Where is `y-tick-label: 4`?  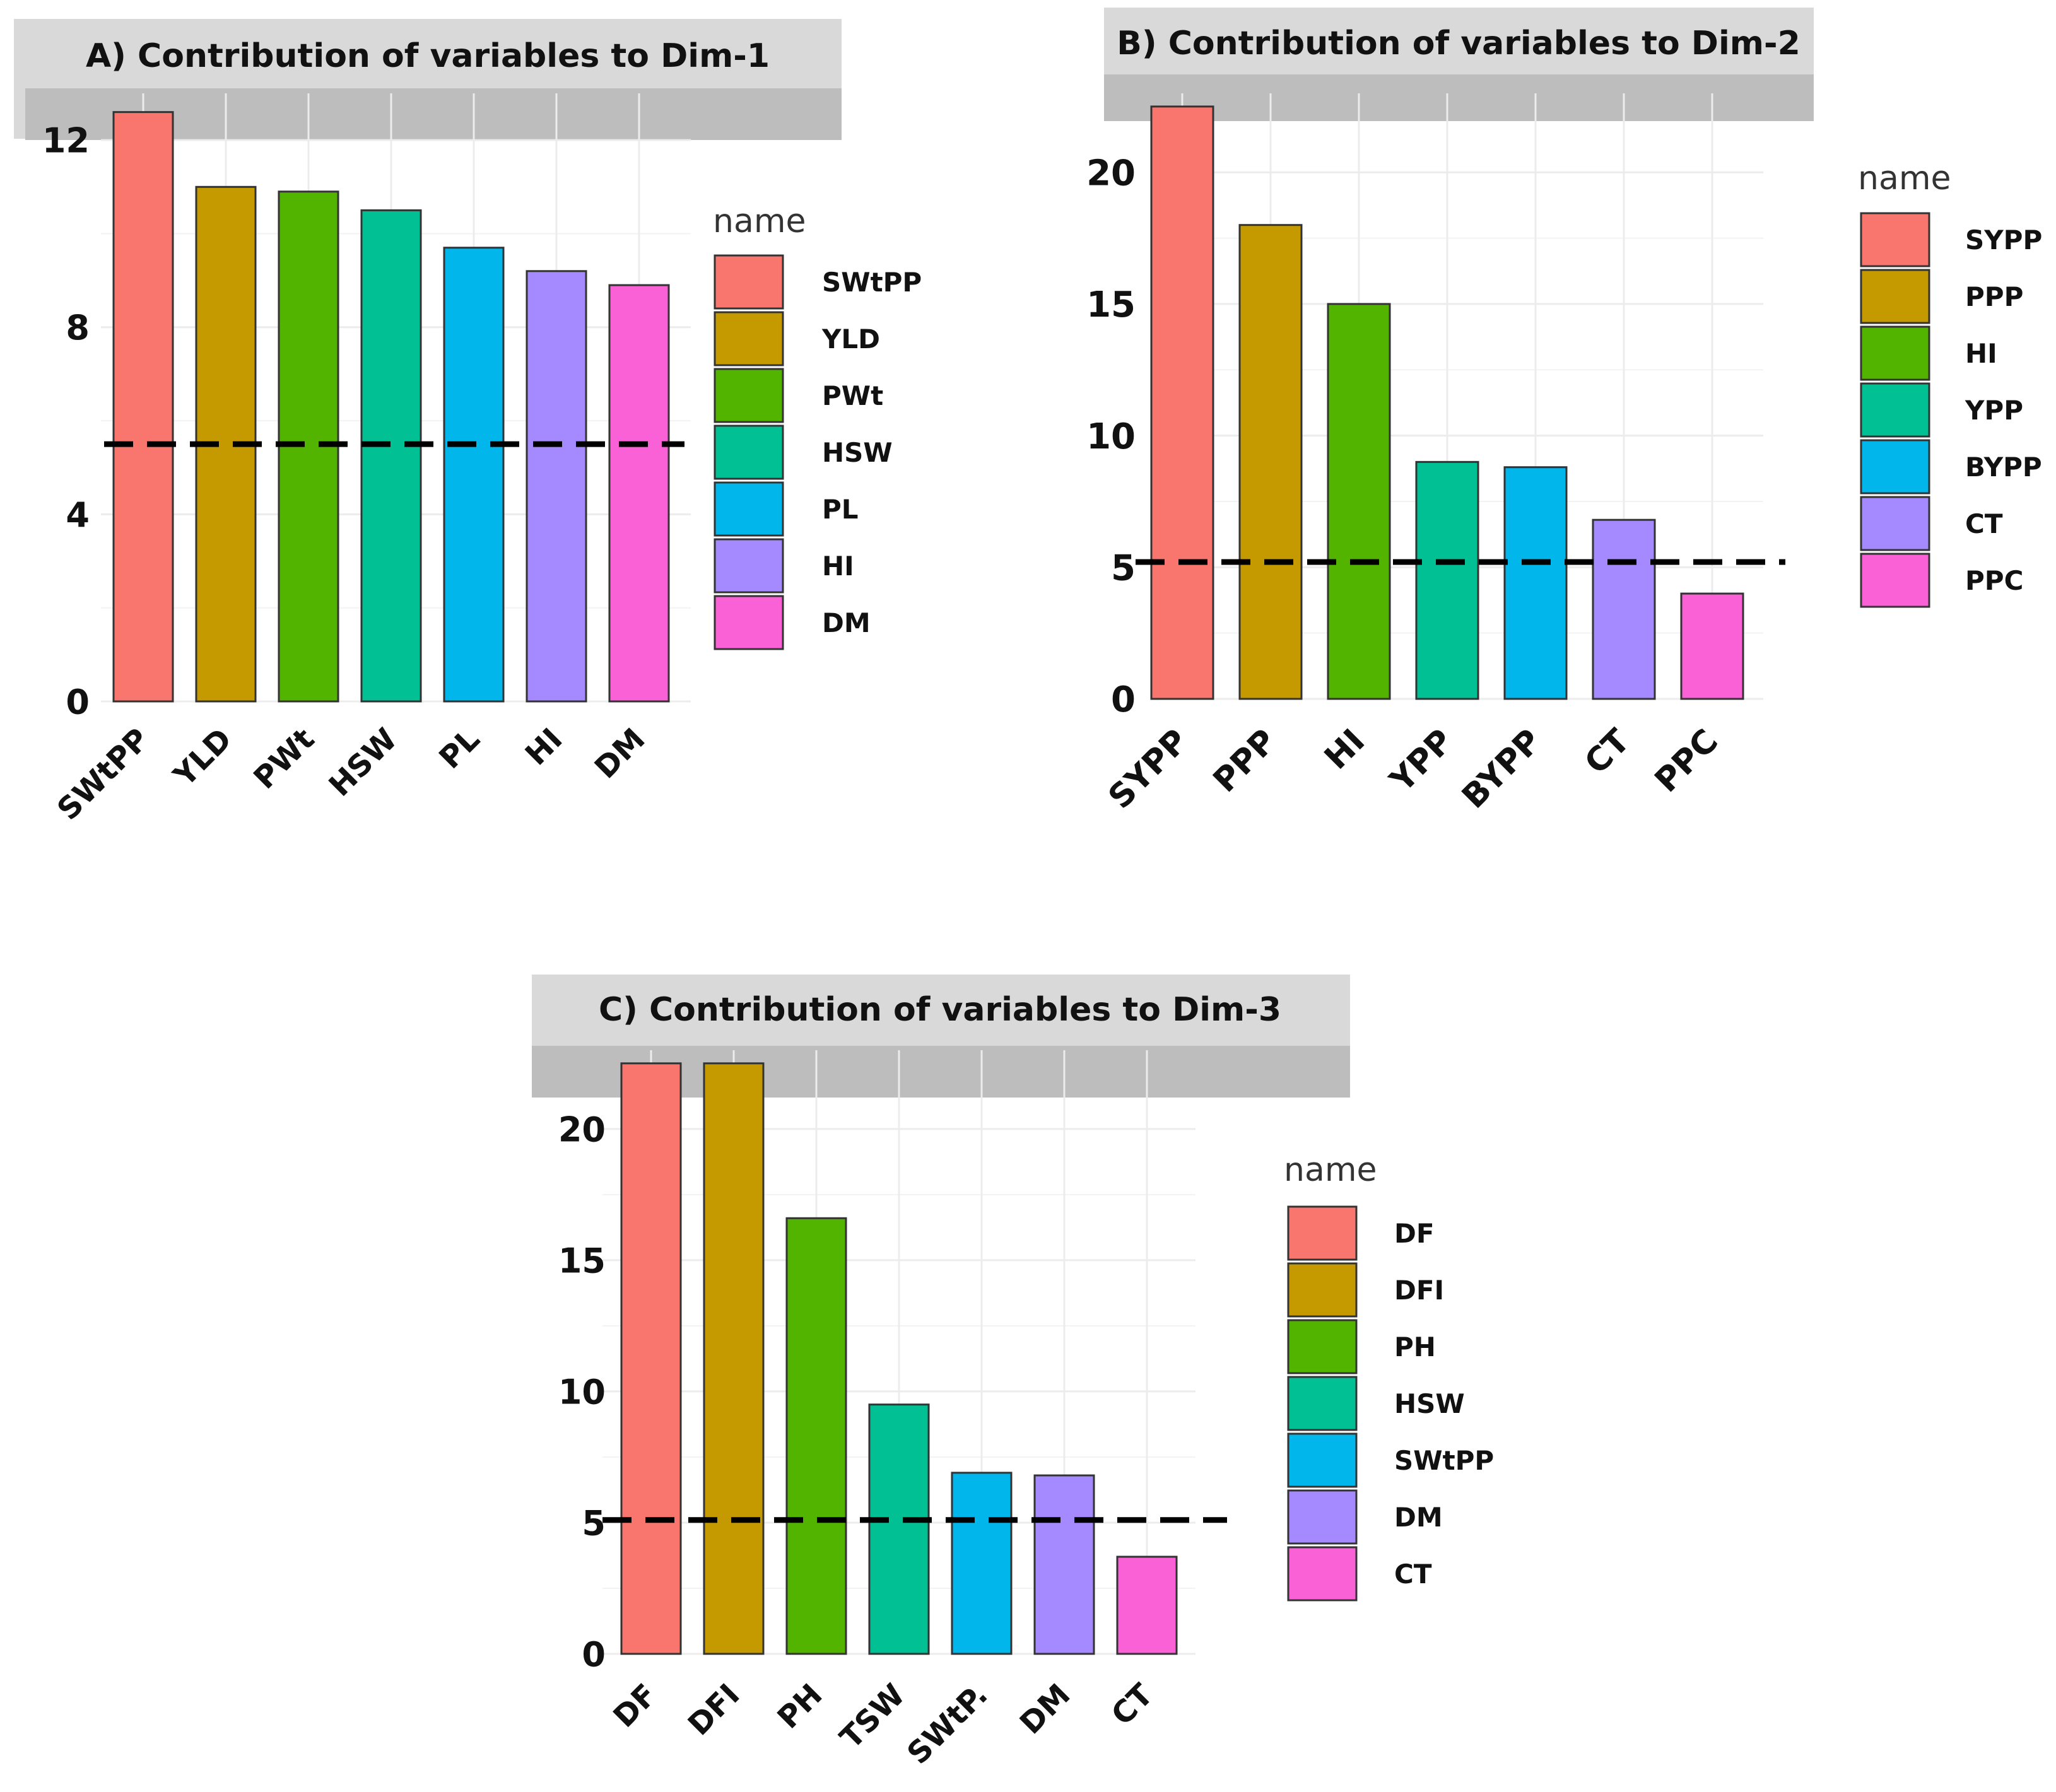 y-tick-label: 4 is located at coordinates (78, 515).